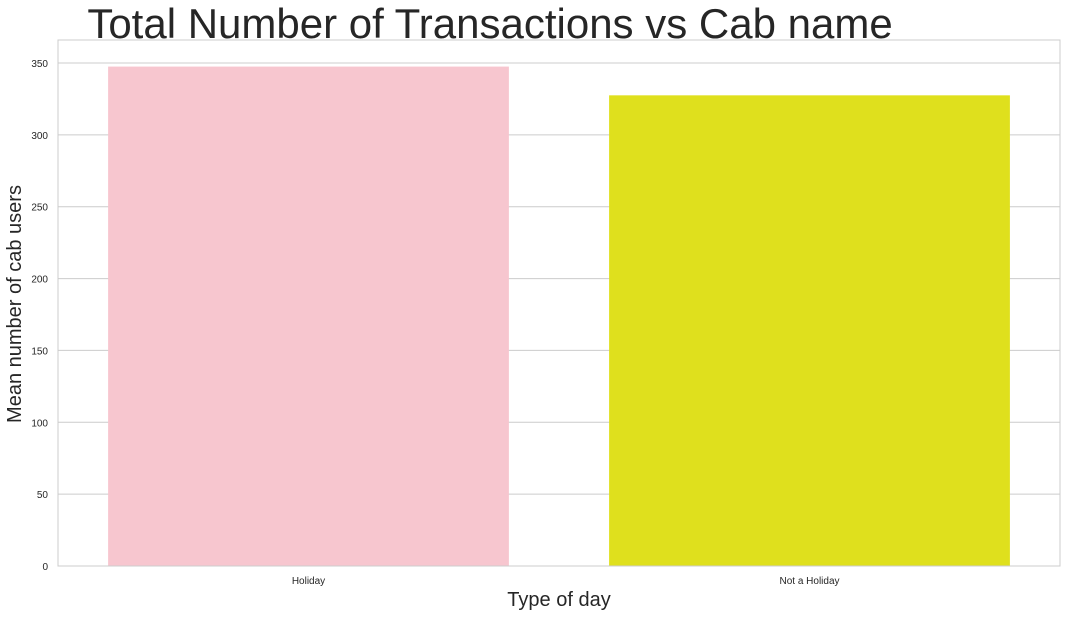  What do you see at coordinates (558, 600) in the screenshot?
I see `x-axis-title: Type of day` at bounding box center [558, 600].